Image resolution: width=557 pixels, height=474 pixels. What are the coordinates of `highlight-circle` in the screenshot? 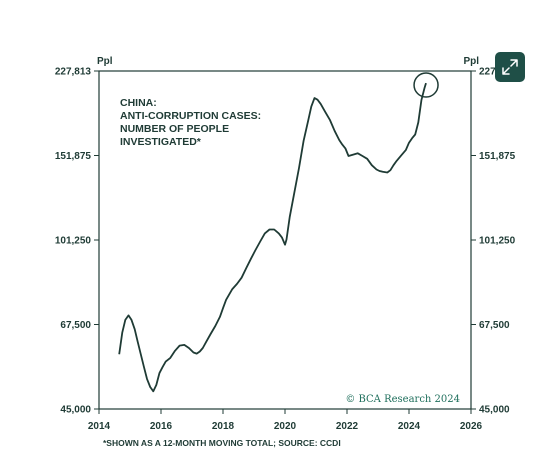 It's located at (426, 85).